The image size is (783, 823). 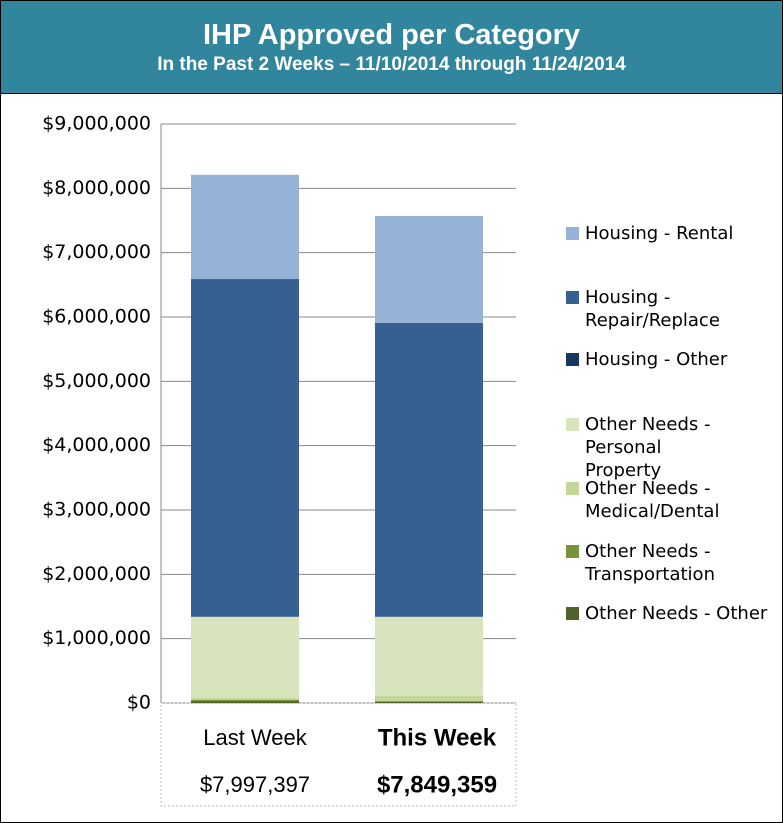 I want to click on legend-label: Other Needs - Personal Property, so click(x=648, y=447).